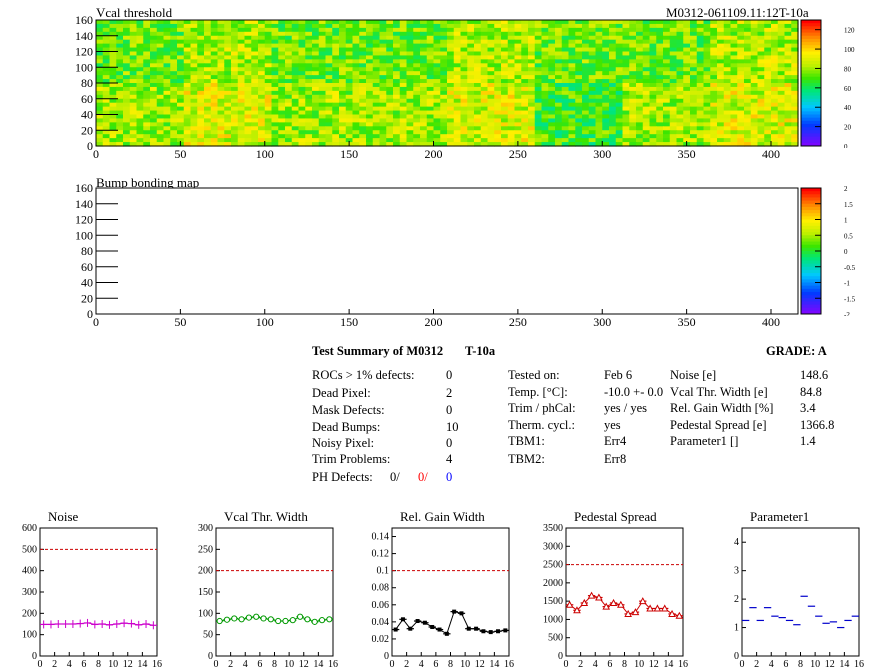 The image size is (896, 672). I want to click on mid-value-0: Feb 6, so click(618, 375).